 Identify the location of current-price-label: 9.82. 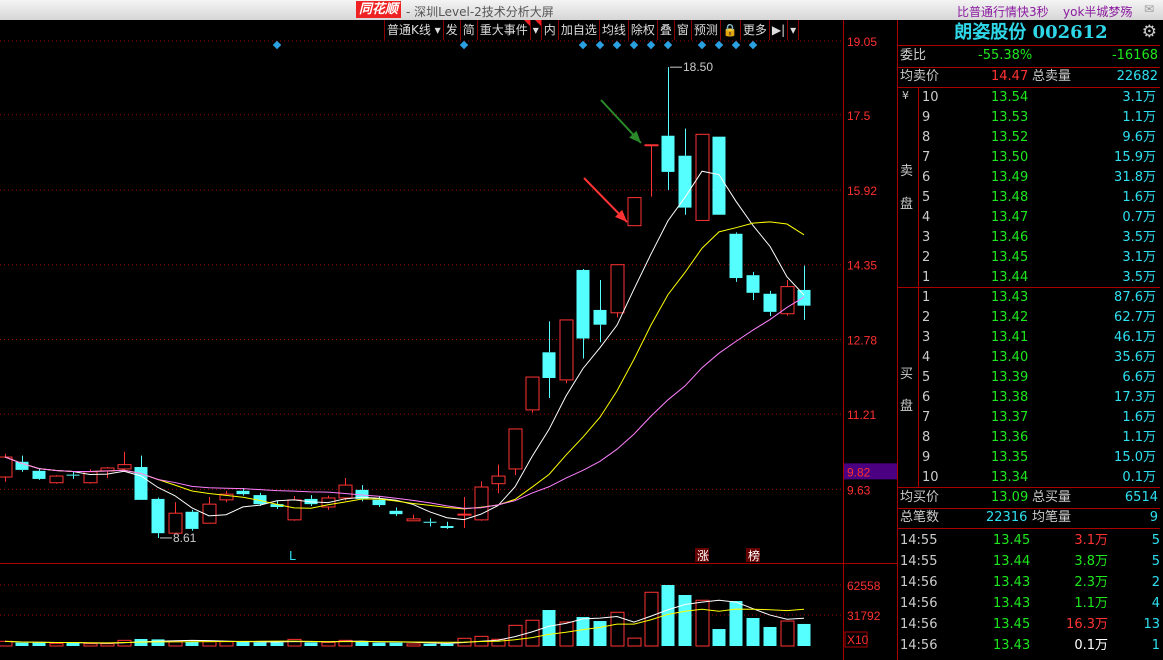
(859, 472).